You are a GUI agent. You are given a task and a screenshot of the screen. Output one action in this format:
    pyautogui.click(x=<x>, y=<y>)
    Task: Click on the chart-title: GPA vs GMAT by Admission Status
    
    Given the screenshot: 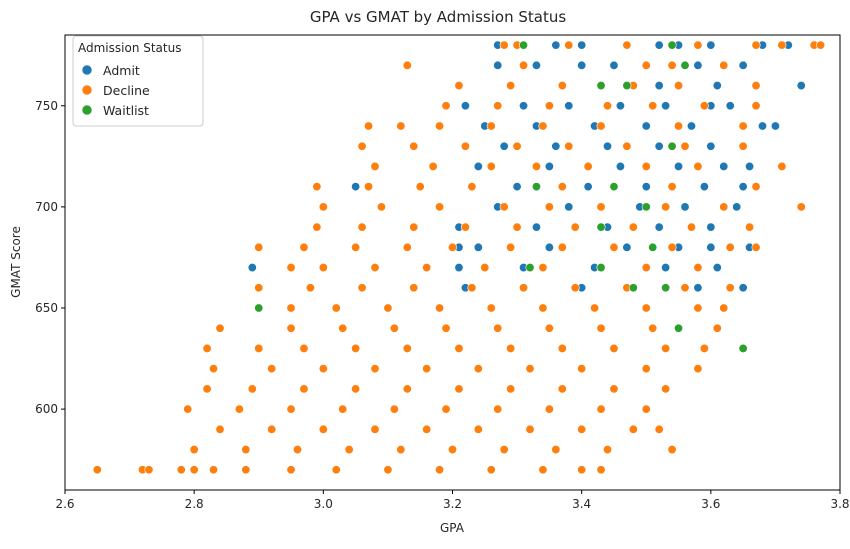 What is the action you would take?
    pyautogui.click(x=438, y=17)
    